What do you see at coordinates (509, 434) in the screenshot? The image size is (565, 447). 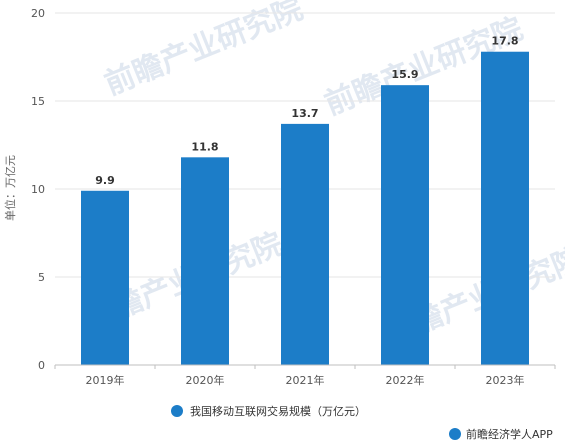 I see `credit-text: 前瞻经济学人APP` at bounding box center [509, 434].